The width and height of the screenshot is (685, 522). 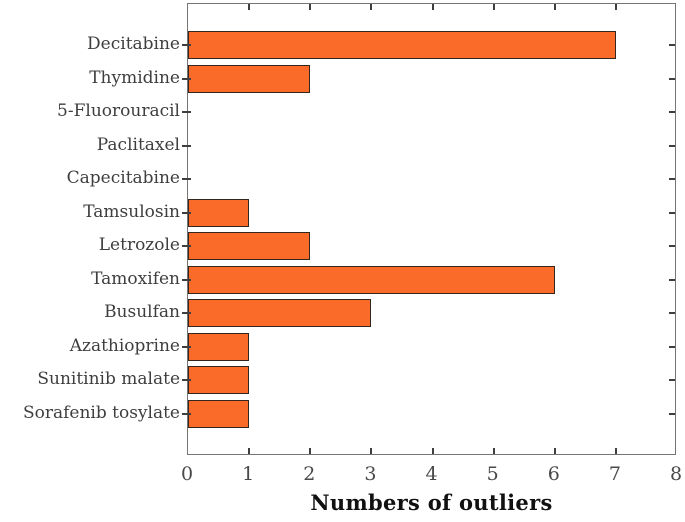 I want to click on x-tick-label: 8, so click(x=676, y=474).